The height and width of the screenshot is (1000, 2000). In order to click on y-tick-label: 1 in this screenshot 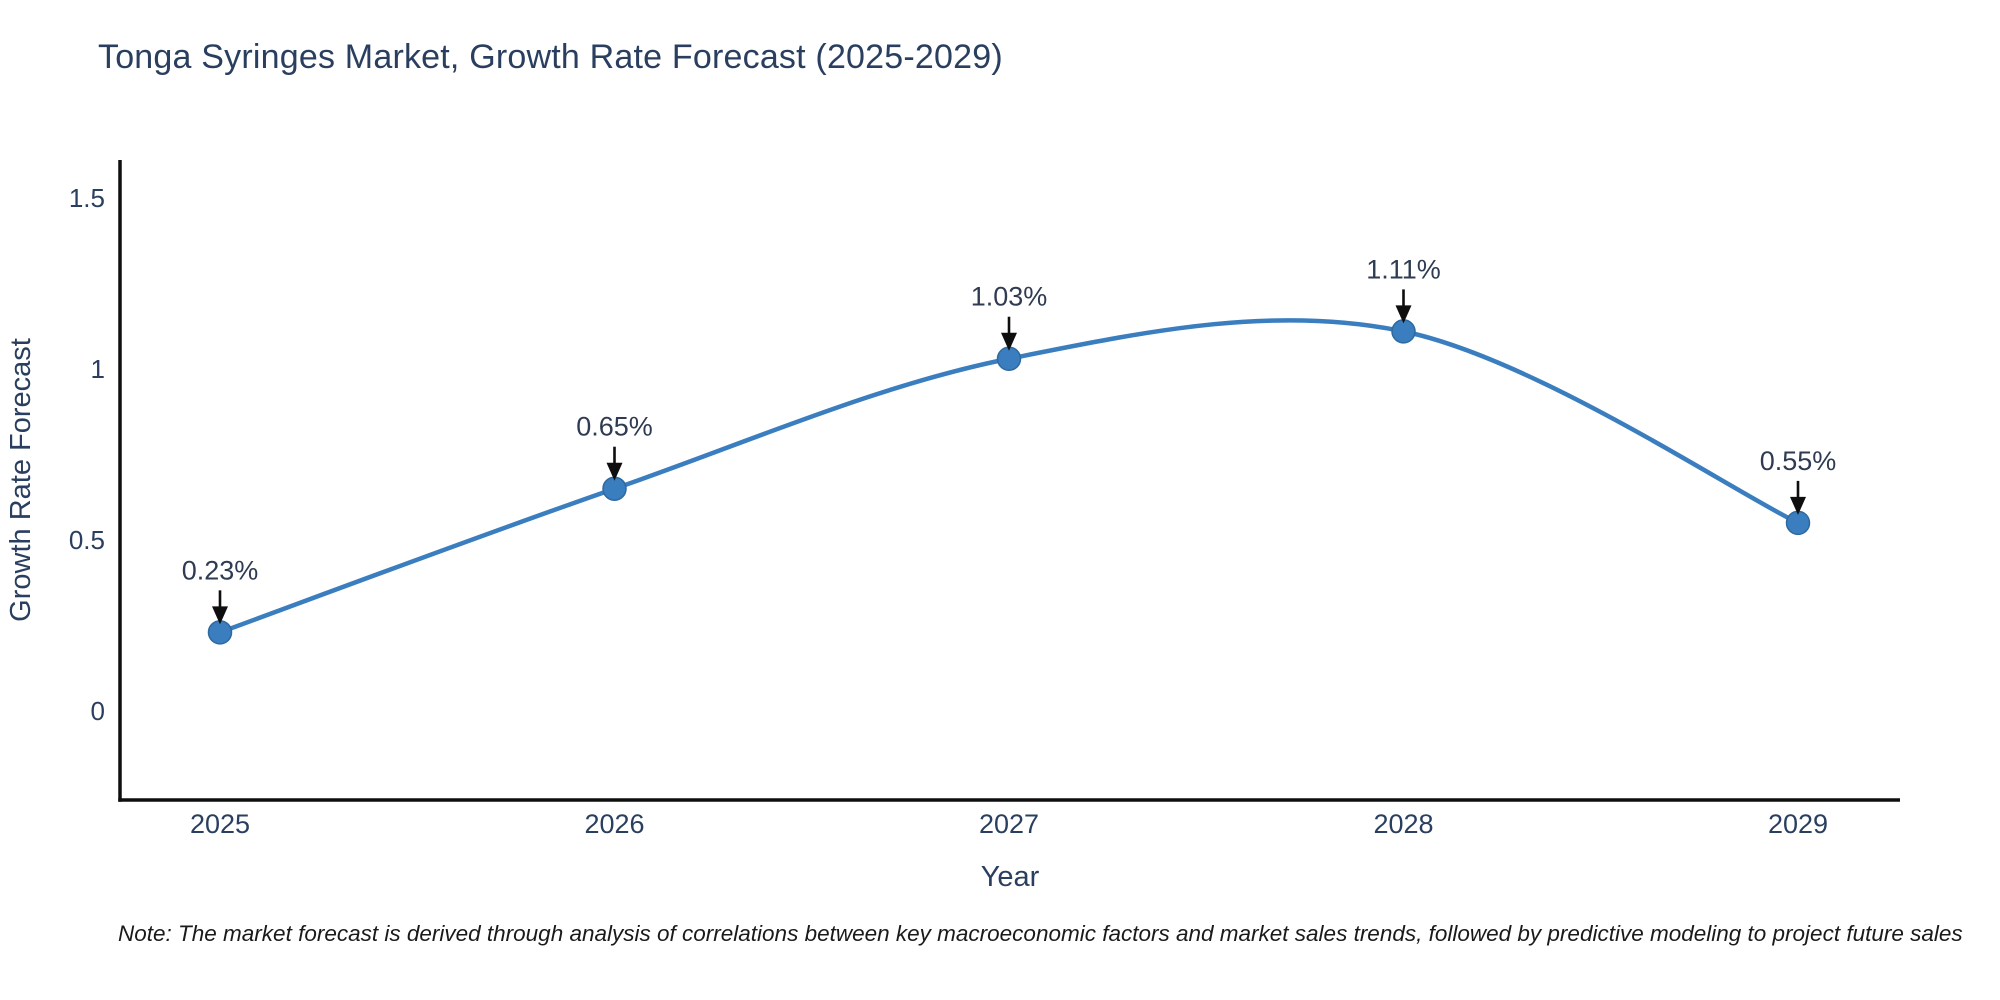, I will do `click(98, 369)`.